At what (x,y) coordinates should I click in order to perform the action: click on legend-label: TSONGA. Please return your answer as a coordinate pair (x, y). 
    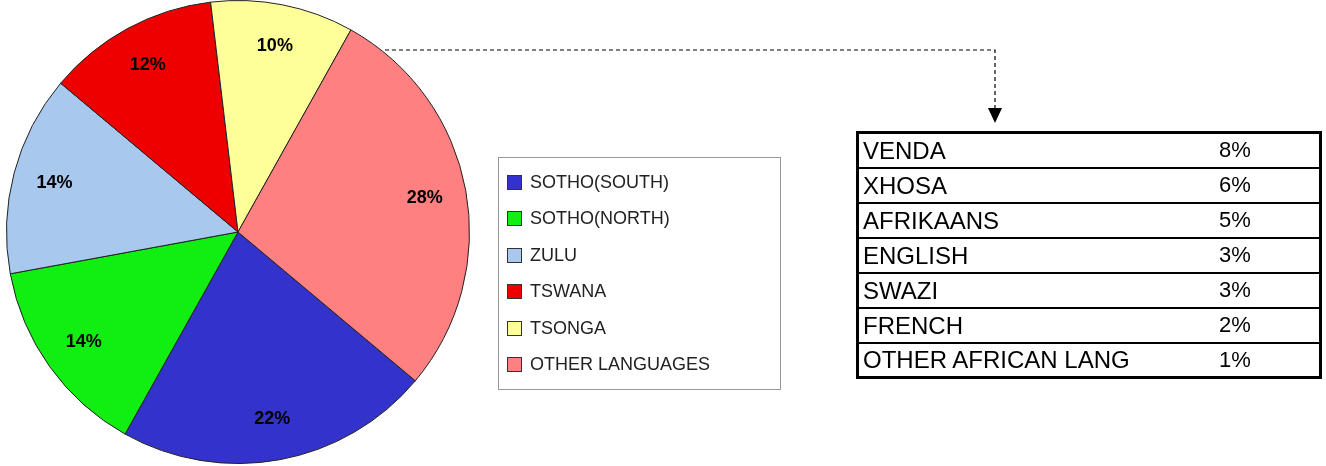
    Looking at the image, I should click on (568, 328).